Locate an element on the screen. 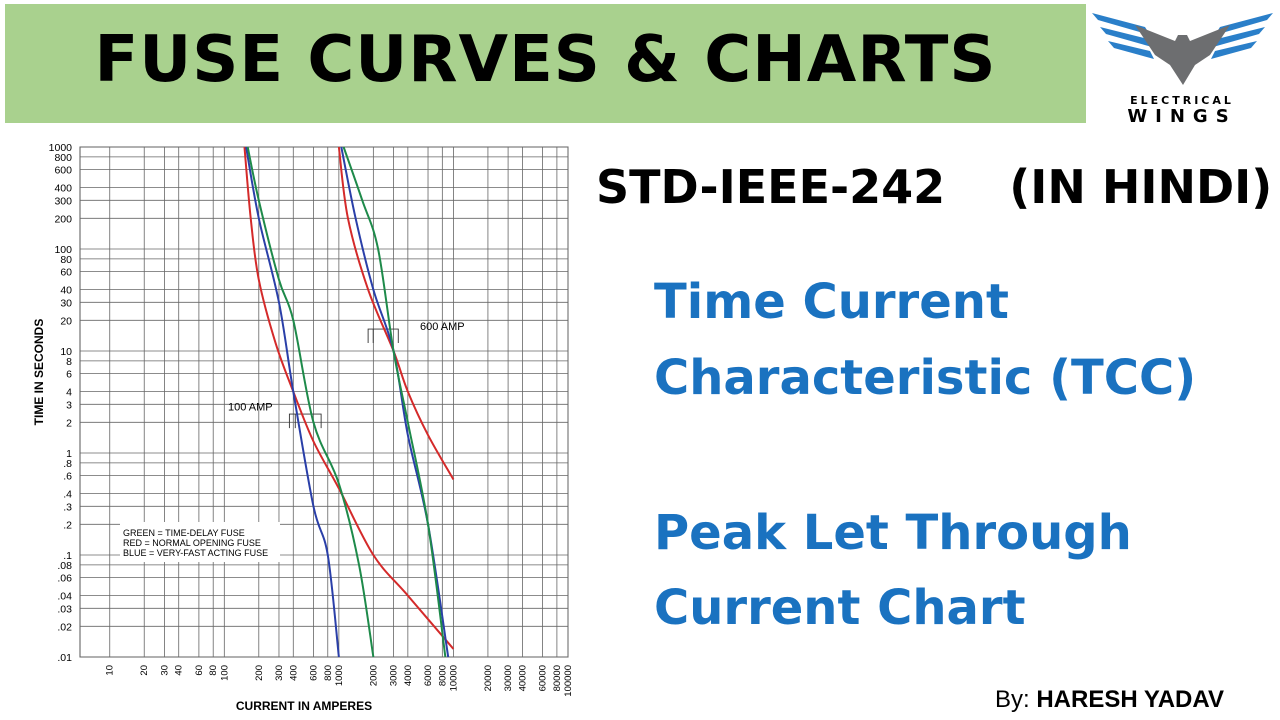  y-tick-label: 300 is located at coordinates (63, 201).